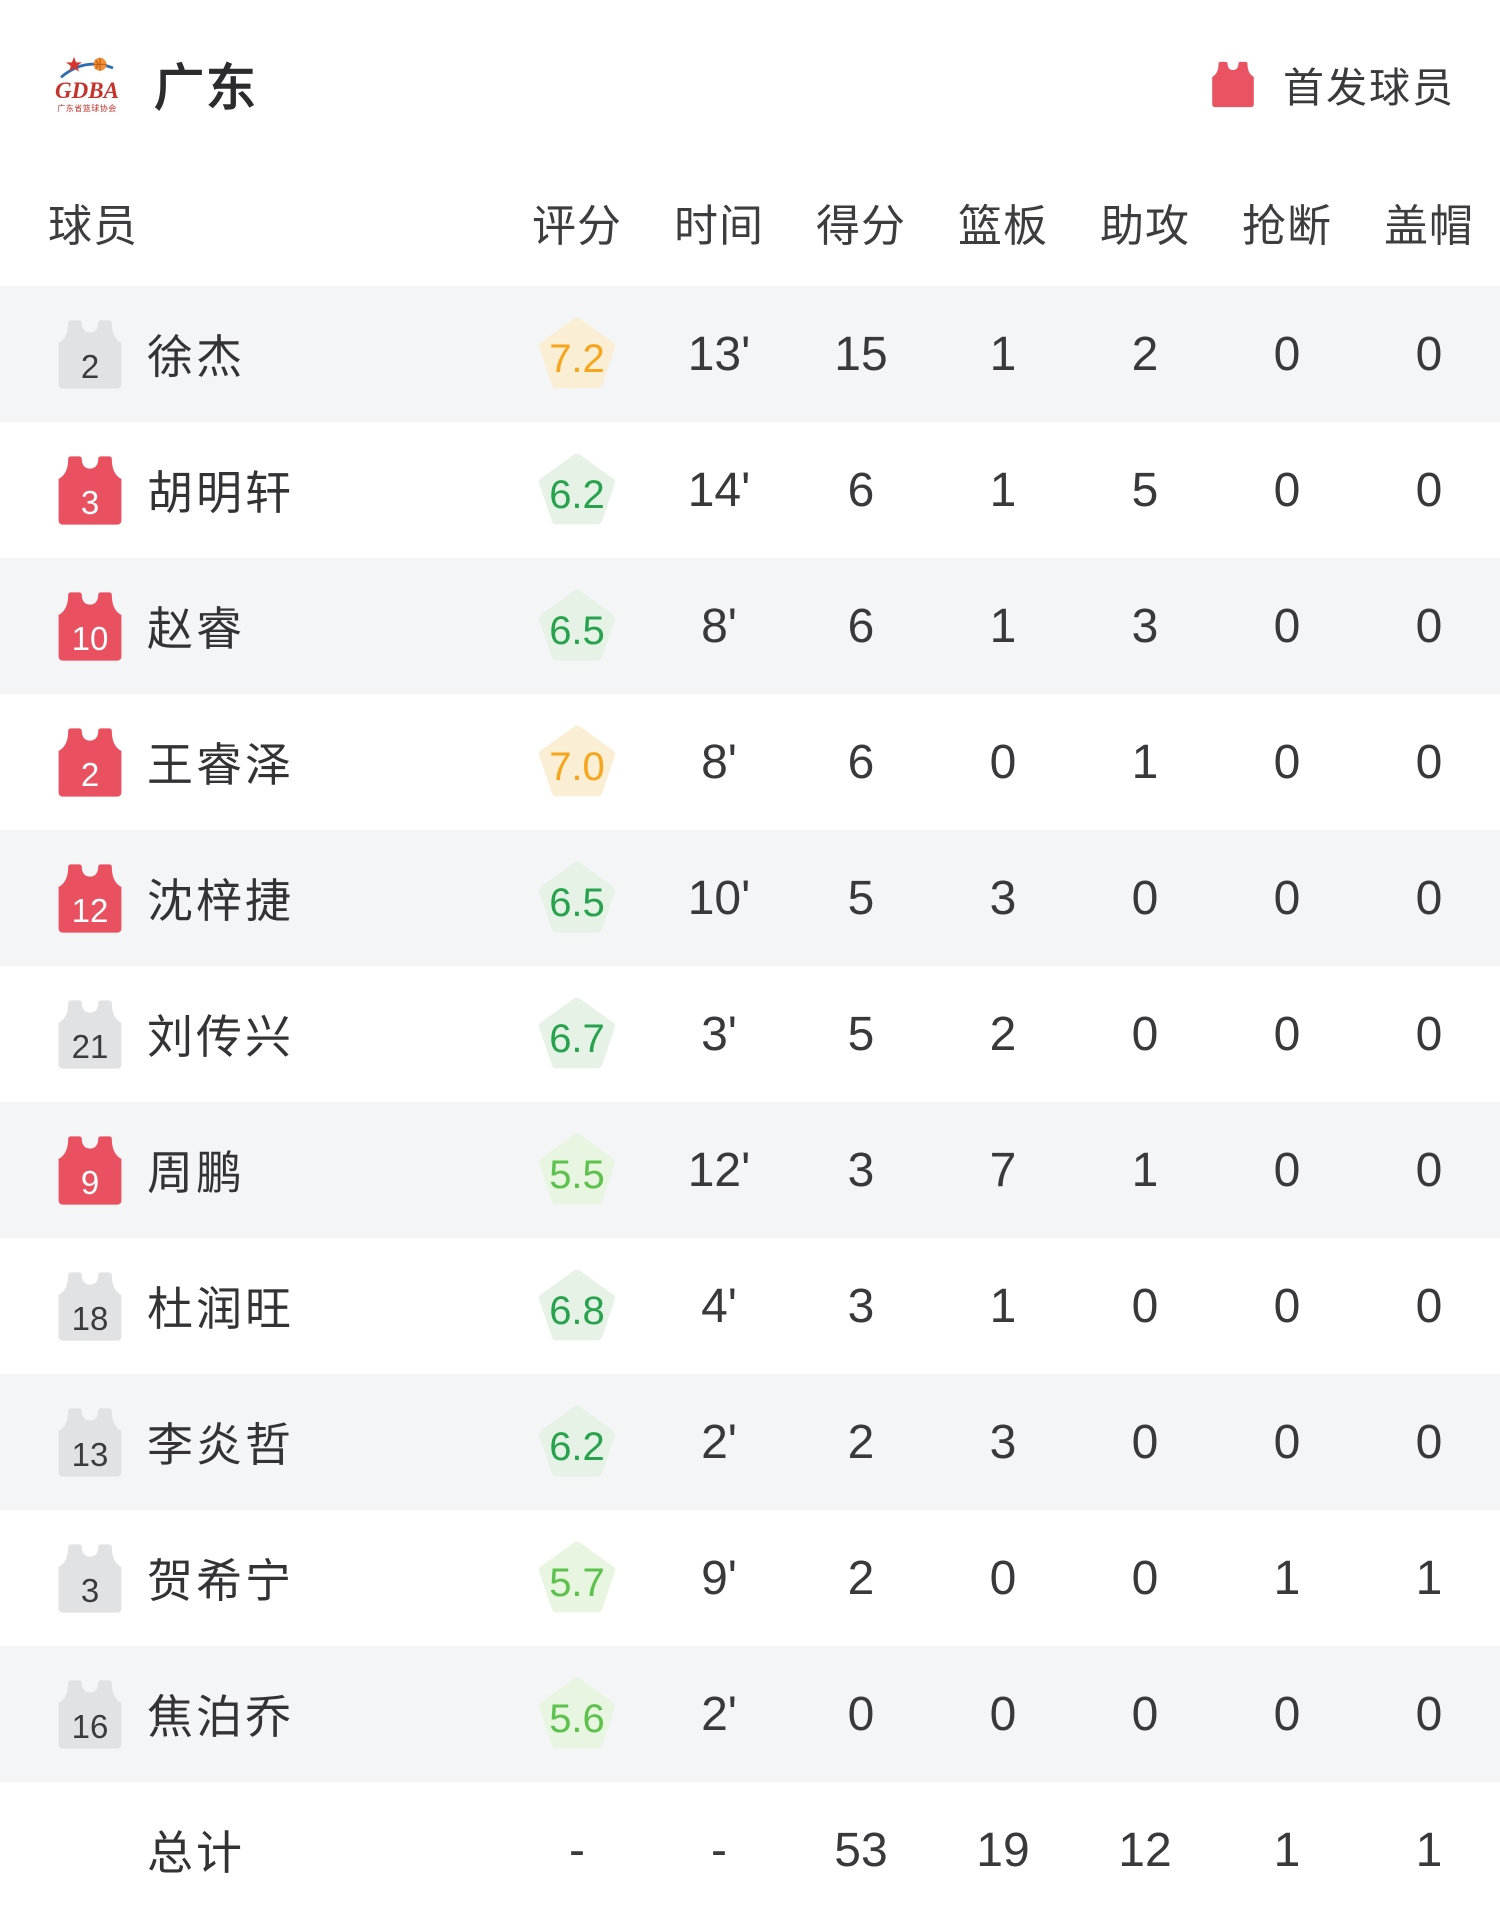  What do you see at coordinates (90, 1726) in the screenshot?
I see `jersey-number: 16` at bounding box center [90, 1726].